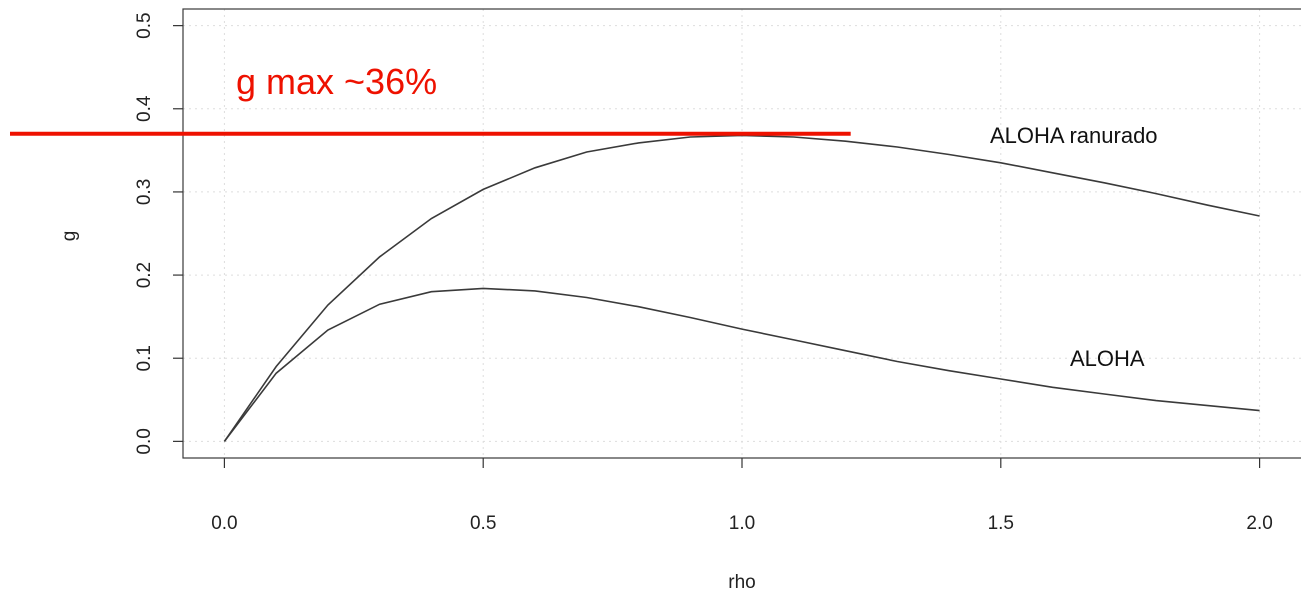  What do you see at coordinates (144, 25) in the screenshot?
I see `y-tick-label: 0.5` at bounding box center [144, 25].